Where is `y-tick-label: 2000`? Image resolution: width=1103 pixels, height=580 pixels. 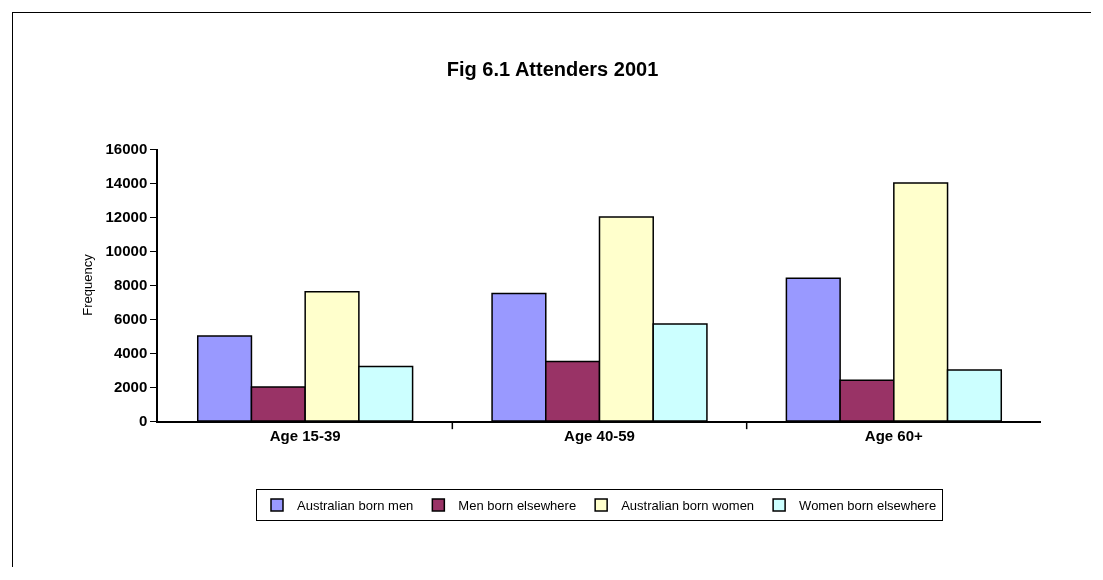
y-tick-label: 2000 is located at coordinates (130, 387).